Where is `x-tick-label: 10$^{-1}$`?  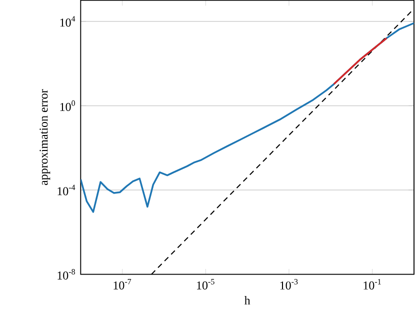 x-tick-label: 10$^{-1}$ is located at coordinates (372, 284).